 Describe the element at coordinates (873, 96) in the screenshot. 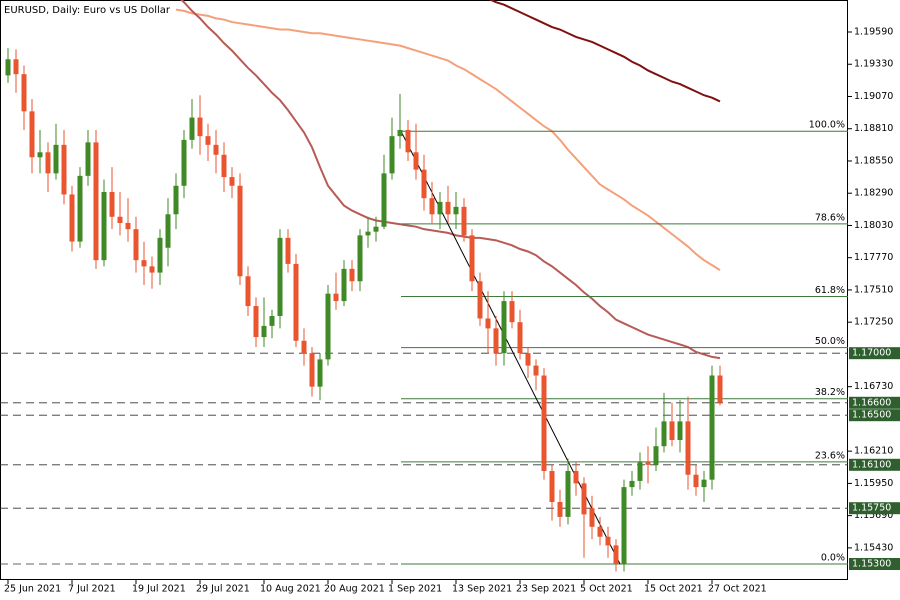

I see `y-tick-label: 1.19070` at that location.